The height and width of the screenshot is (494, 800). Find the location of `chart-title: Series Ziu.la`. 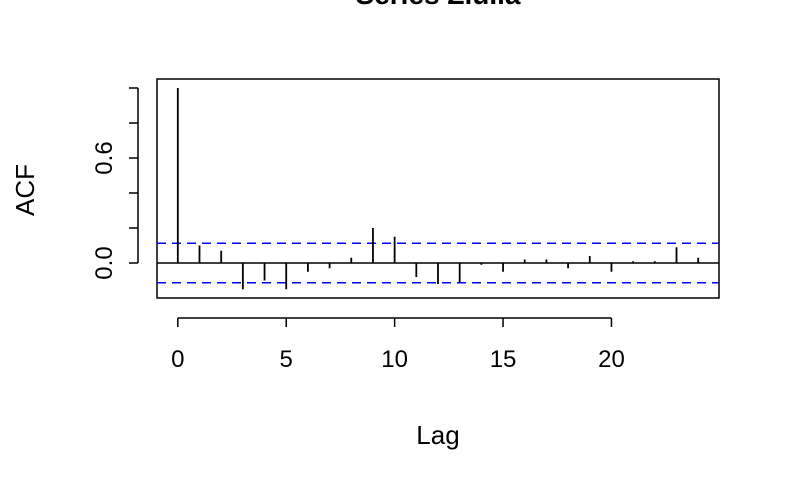

chart-title: Series Ziu.la is located at coordinates (438, 5).